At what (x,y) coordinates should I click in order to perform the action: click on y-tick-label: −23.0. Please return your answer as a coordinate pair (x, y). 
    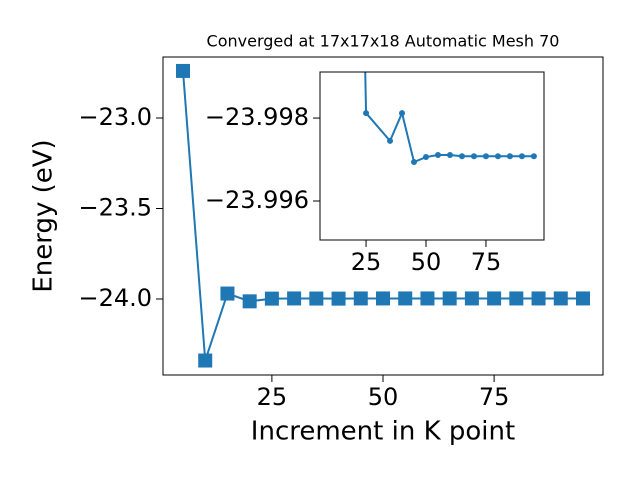
    Looking at the image, I should click on (115, 117).